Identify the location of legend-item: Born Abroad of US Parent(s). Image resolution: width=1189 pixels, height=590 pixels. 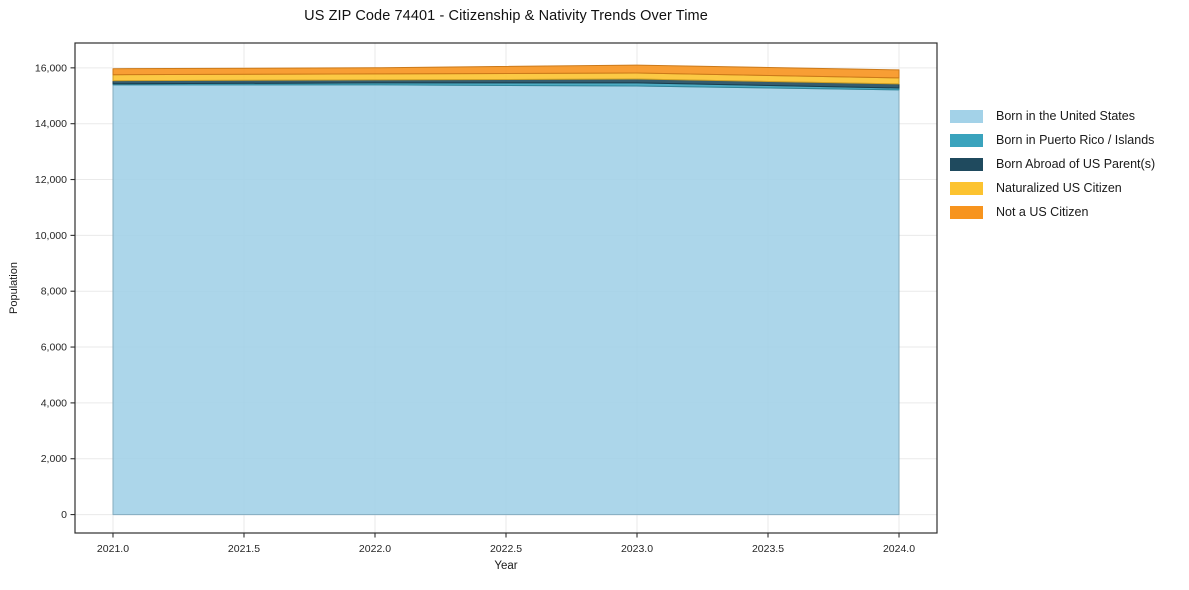
(1052, 164).